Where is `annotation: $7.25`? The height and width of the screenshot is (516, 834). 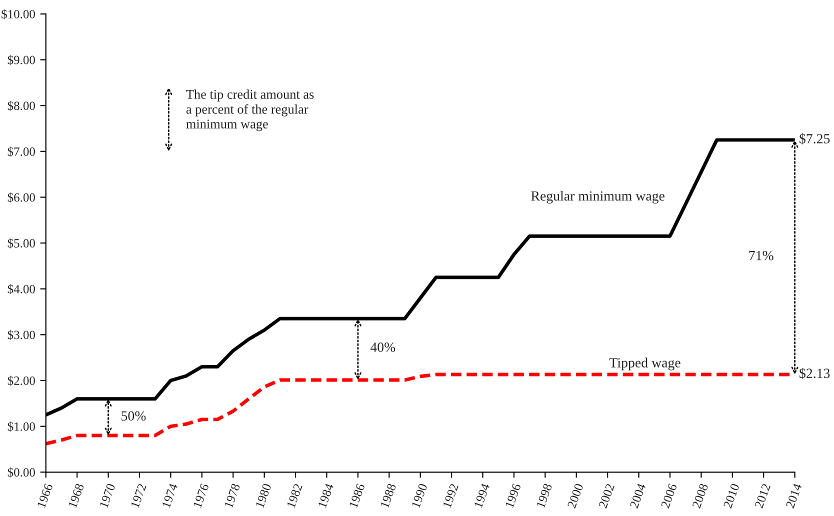
annotation: $7.25 is located at coordinates (815, 138).